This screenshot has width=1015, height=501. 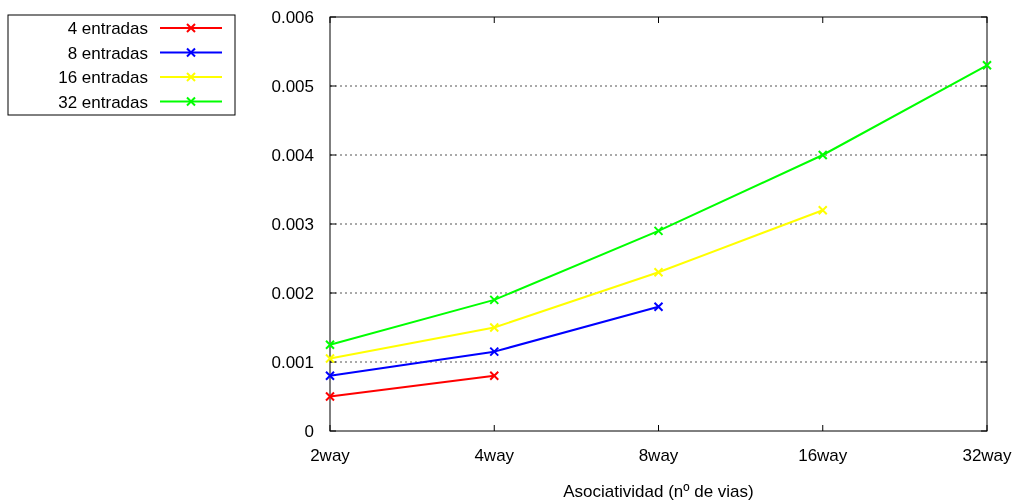 I want to click on legend-label: 32 entradas, so click(x=103, y=102).